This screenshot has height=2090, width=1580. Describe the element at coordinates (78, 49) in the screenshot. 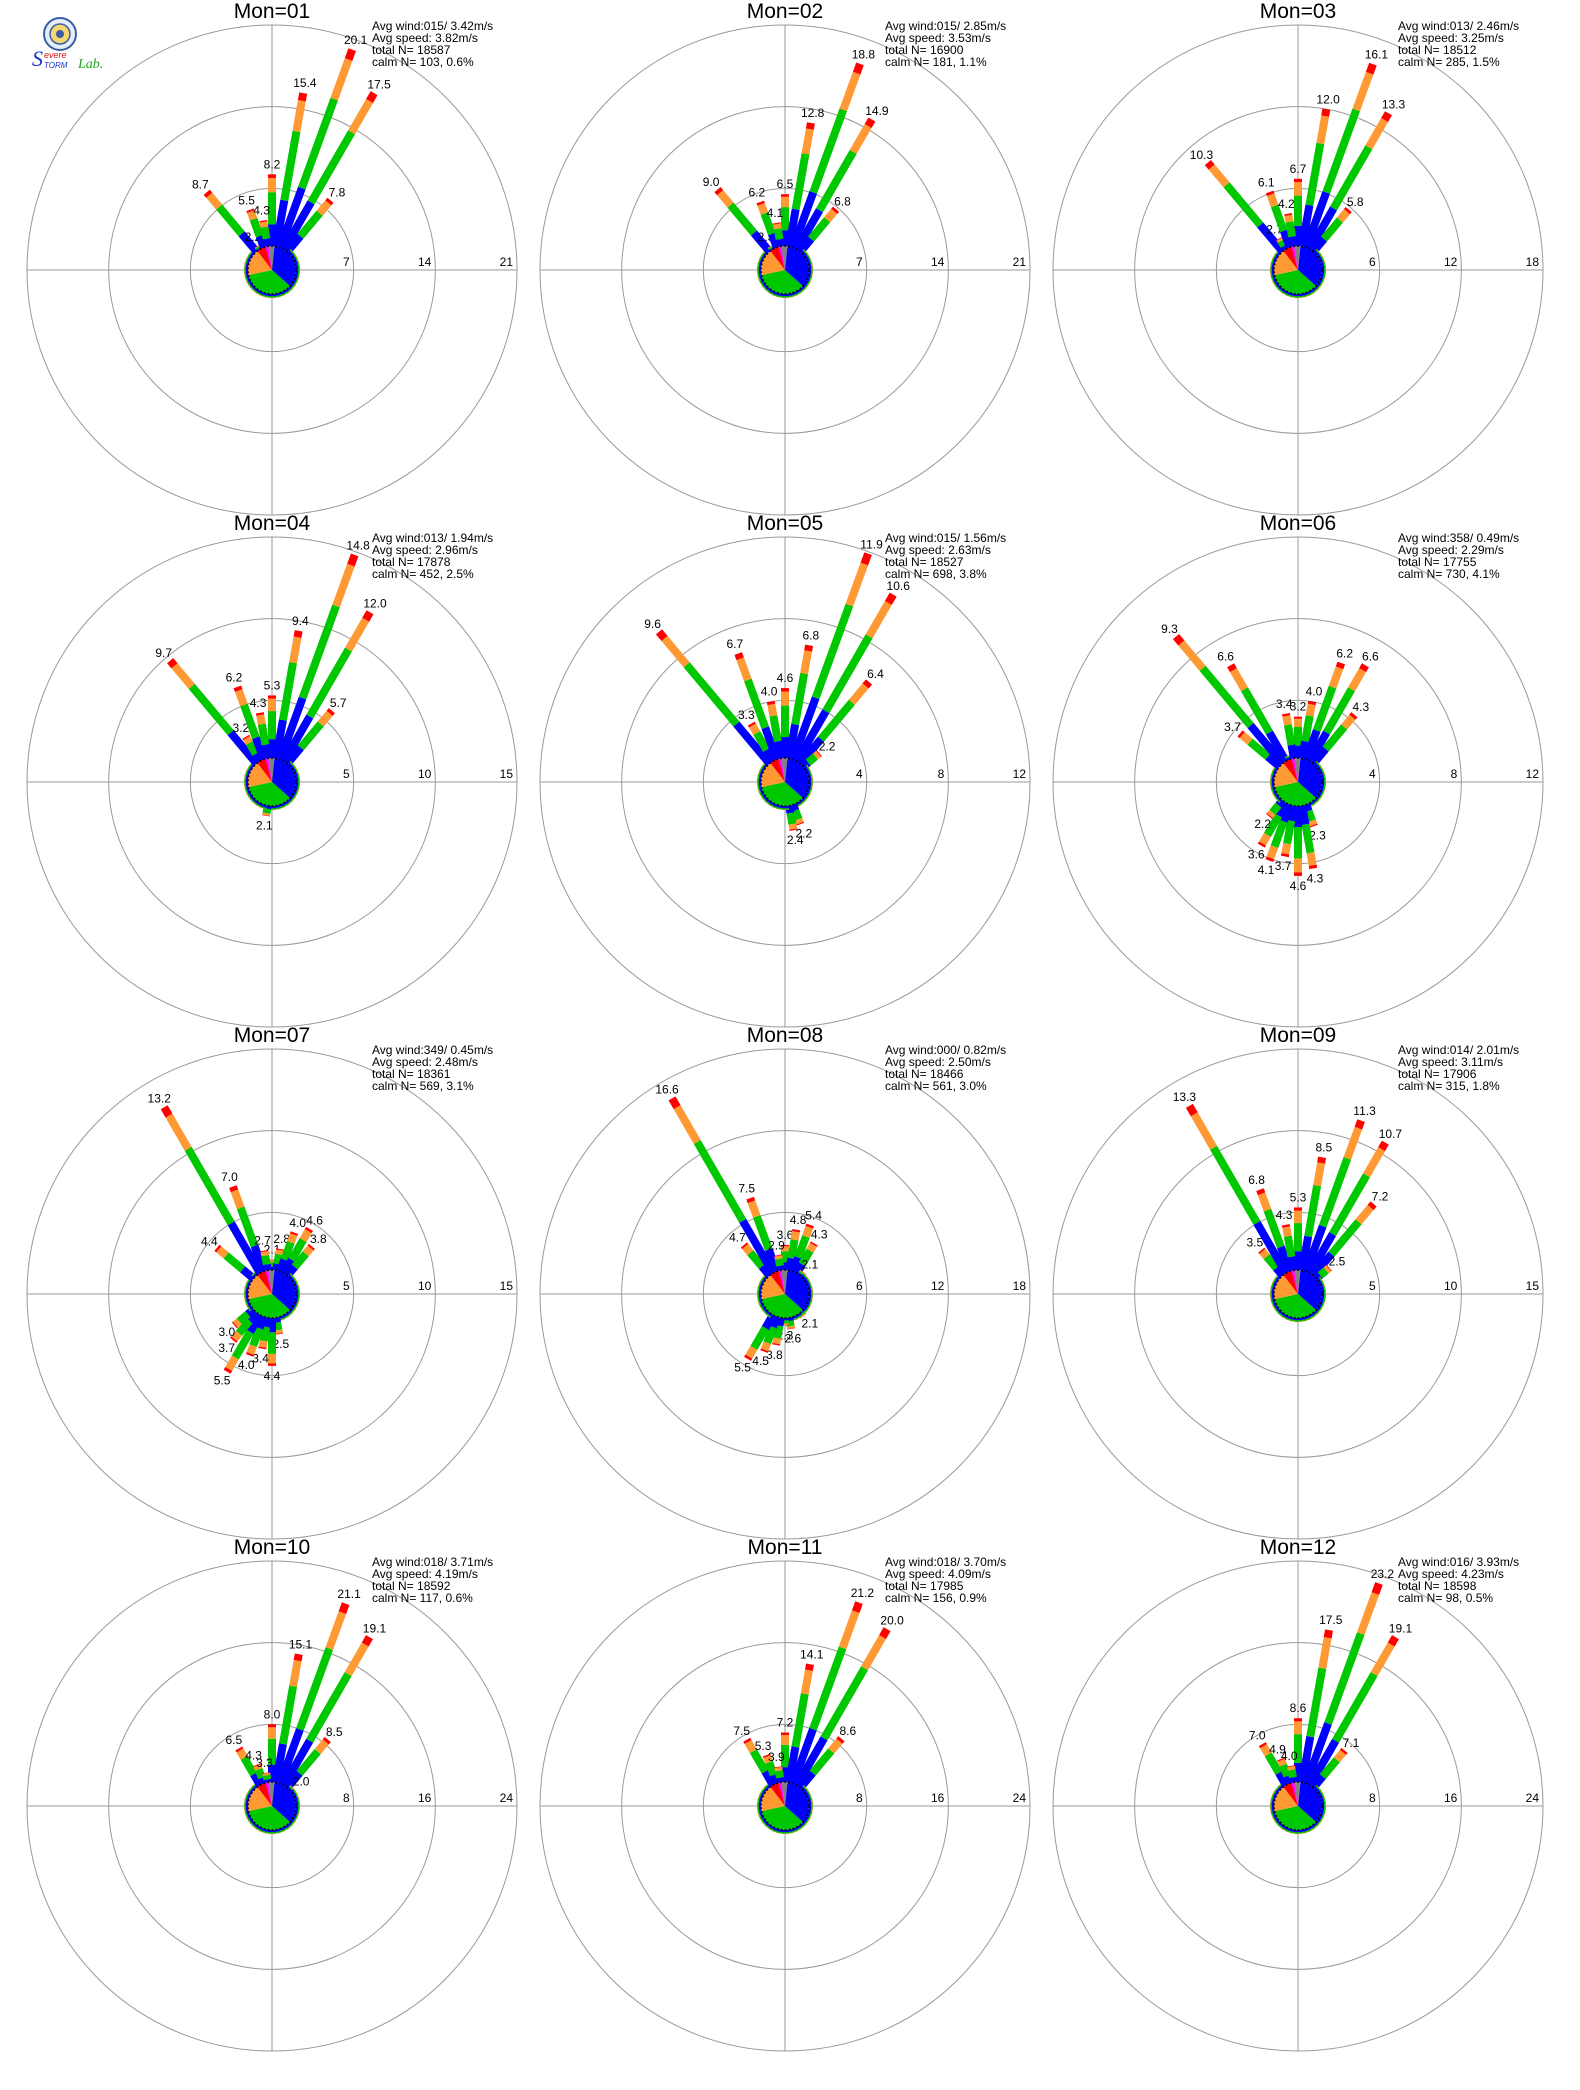

I see `lab-logo: S evere TORM Lab.` at that location.